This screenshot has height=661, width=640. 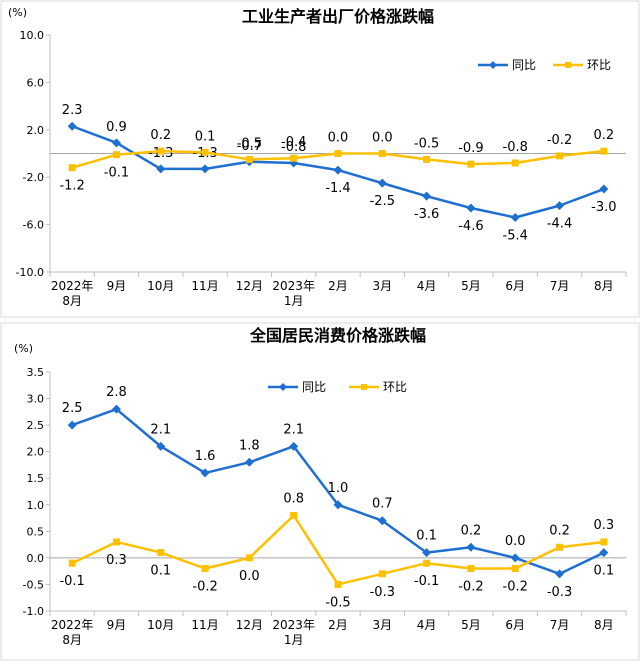 What do you see at coordinates (603, 207) in the screenshot?
I see `data-label-yoy: -3.0` at bounding box center [603, 207].